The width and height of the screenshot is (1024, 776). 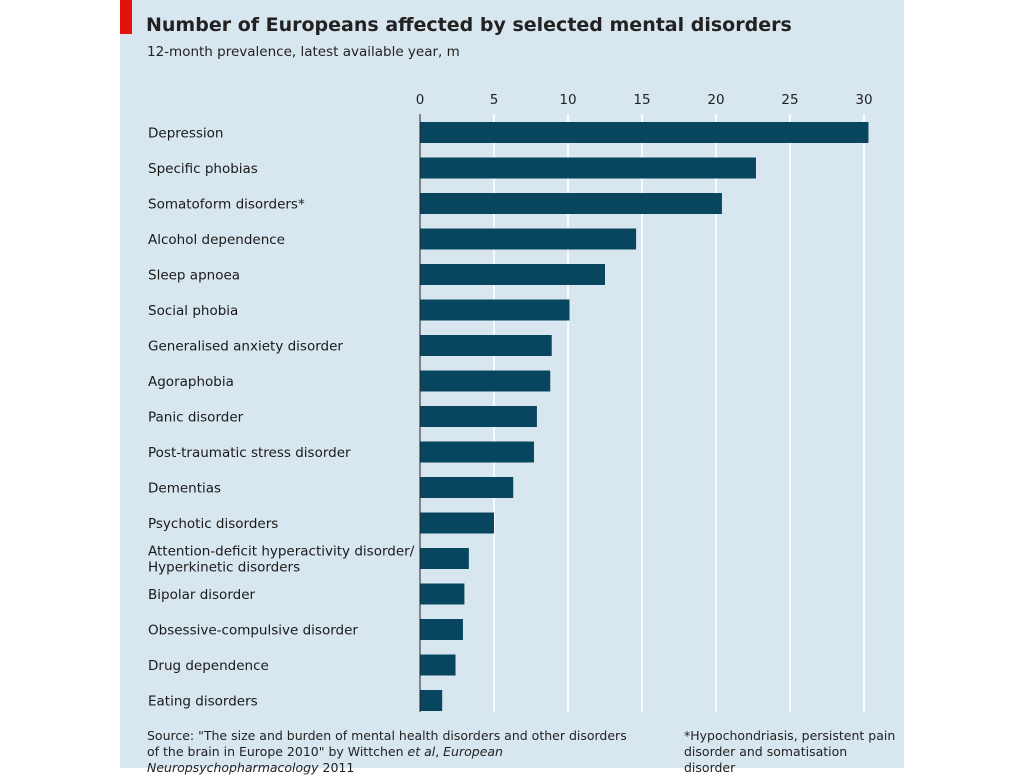 What do you see at coordinates (185, 134) in the screenshot?
I see `category-label: Depression` at bounding box center [185, 134].